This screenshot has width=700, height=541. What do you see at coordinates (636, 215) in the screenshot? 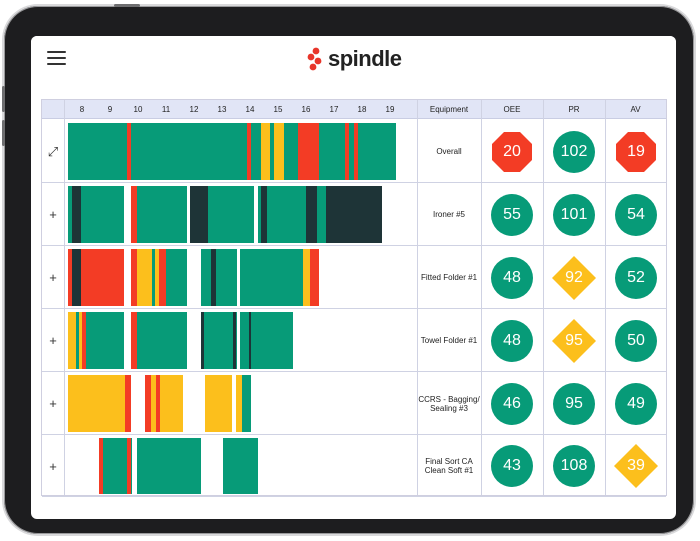
I see `av-badge-good: 54` at bounding box center [636, 215].